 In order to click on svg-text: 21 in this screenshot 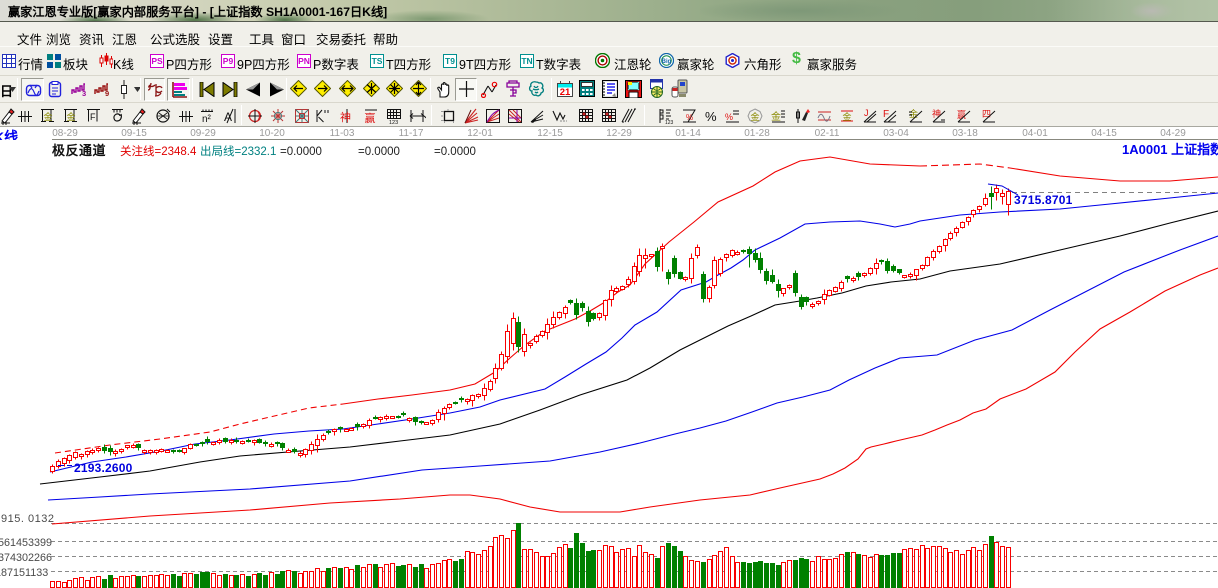, I will do `click(565, 92)`.